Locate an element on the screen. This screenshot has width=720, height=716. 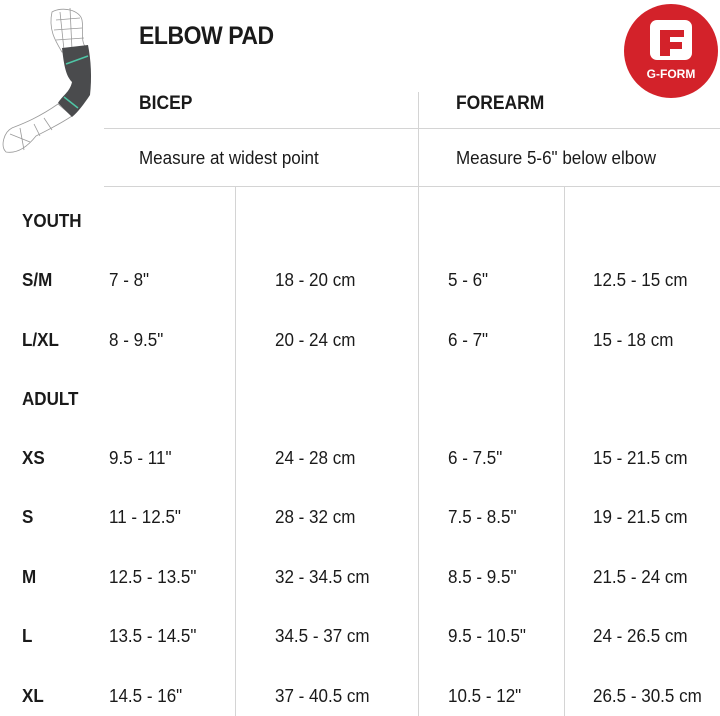
table-row: L/XL 8 - 9.5" 20 - 24 cm 6 - 7" 15 - 18 cm is located at coordinates (360, 344).